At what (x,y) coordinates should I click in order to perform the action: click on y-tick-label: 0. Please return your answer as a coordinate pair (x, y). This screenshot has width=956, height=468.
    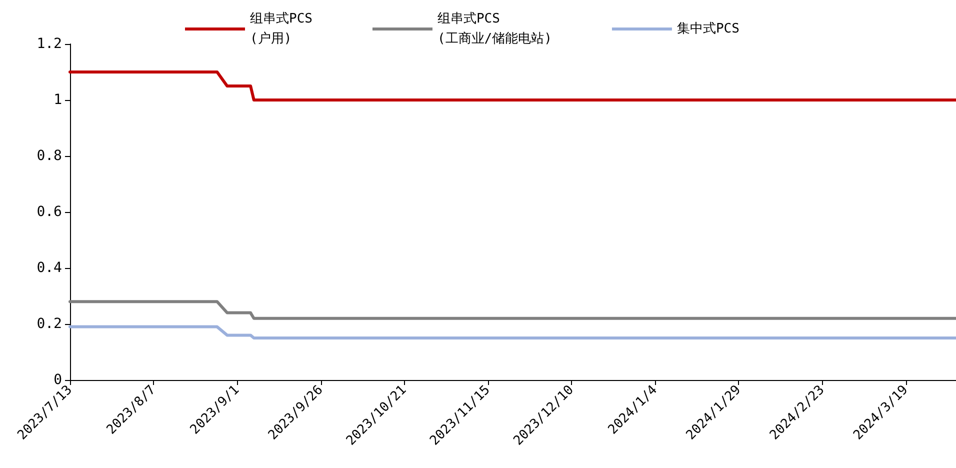
    Looking at the image, I should click on (58, 380).